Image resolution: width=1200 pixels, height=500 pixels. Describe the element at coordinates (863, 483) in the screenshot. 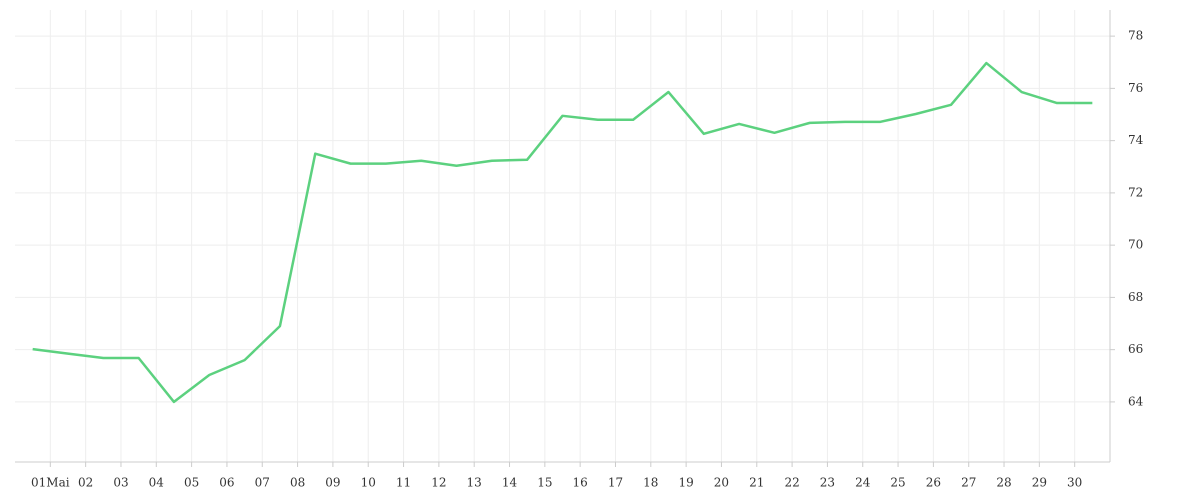

I see `x-tick-label: 24` at that location.